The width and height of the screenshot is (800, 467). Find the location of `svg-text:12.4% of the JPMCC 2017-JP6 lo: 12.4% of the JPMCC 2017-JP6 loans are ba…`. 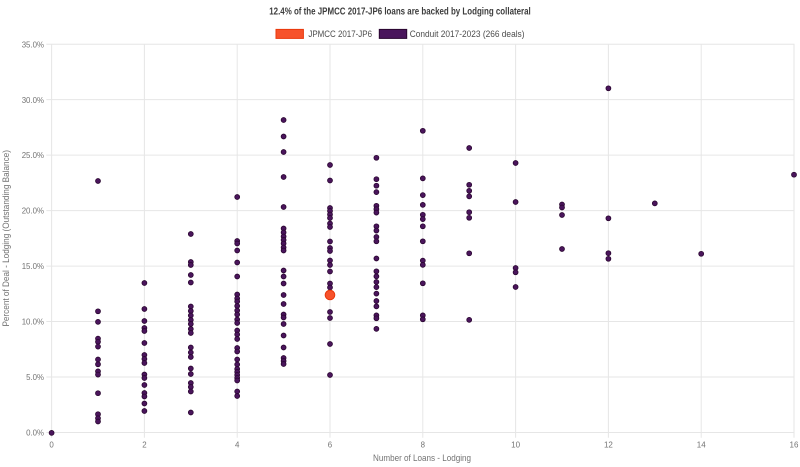

svg-text:12.4% of the JPMCC 2017-JP6 lo: 12.4% of the JPMCC 2017-JP6 loans are ba… is located at coordinates (400, 12).